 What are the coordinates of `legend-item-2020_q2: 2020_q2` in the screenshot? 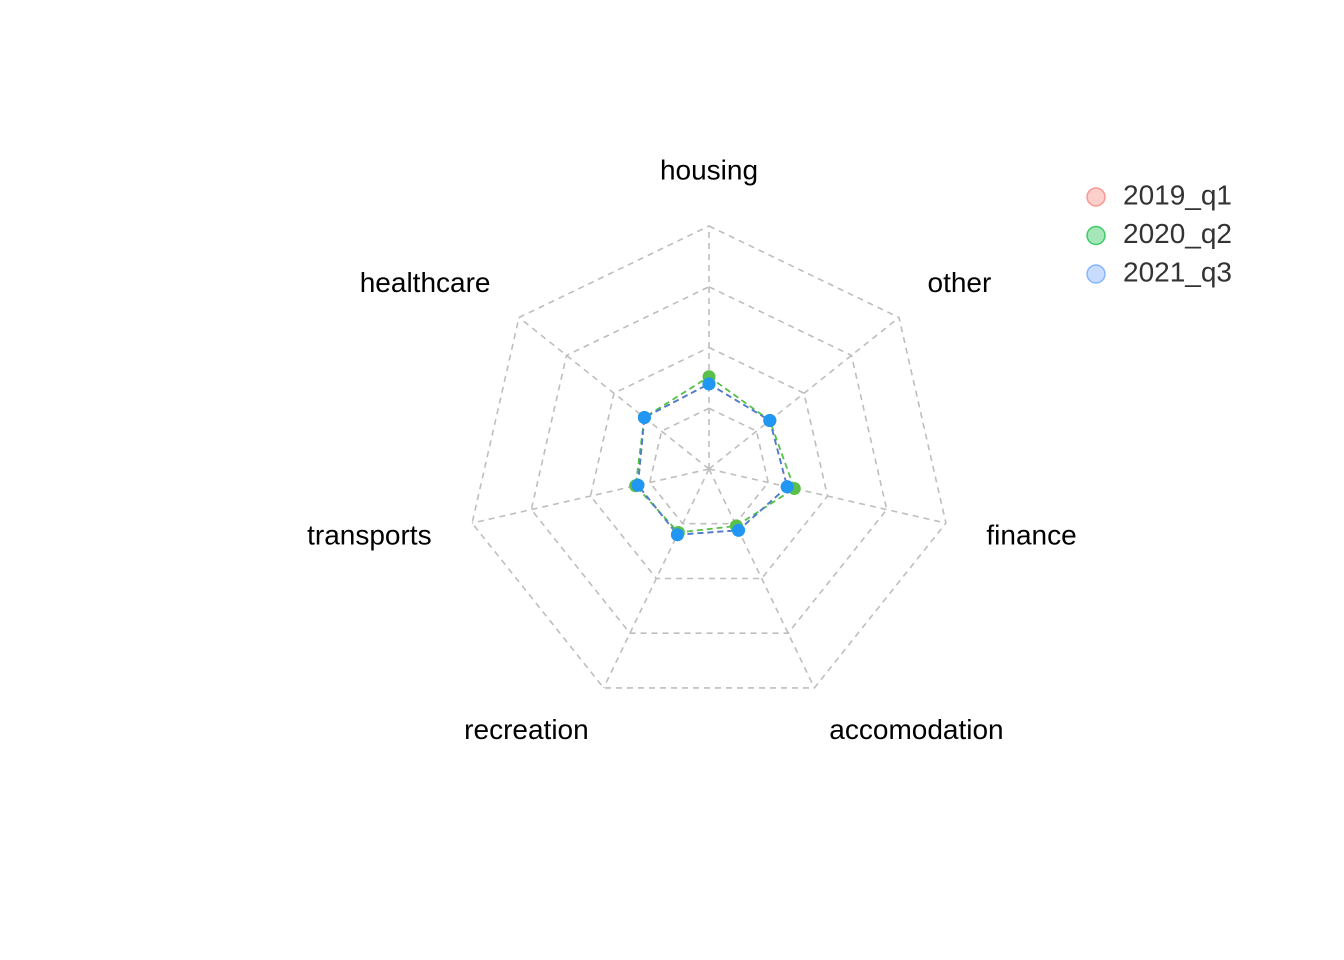 It's located at (1159, 233).